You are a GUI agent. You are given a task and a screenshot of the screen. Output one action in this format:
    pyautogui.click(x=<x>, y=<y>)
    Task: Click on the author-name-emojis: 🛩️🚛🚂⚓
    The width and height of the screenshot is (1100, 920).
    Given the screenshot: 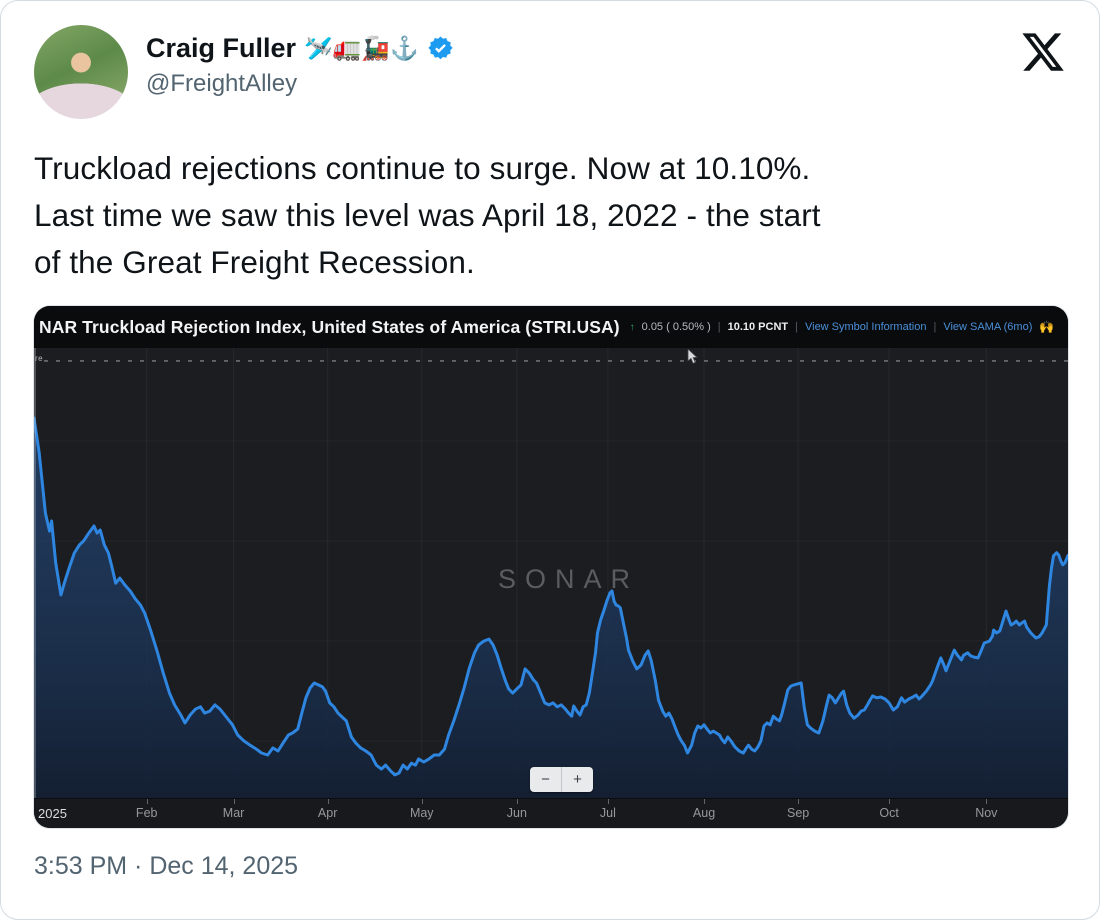 What is the action you would take?
    pyautogui.click(x=361, y=48)
    